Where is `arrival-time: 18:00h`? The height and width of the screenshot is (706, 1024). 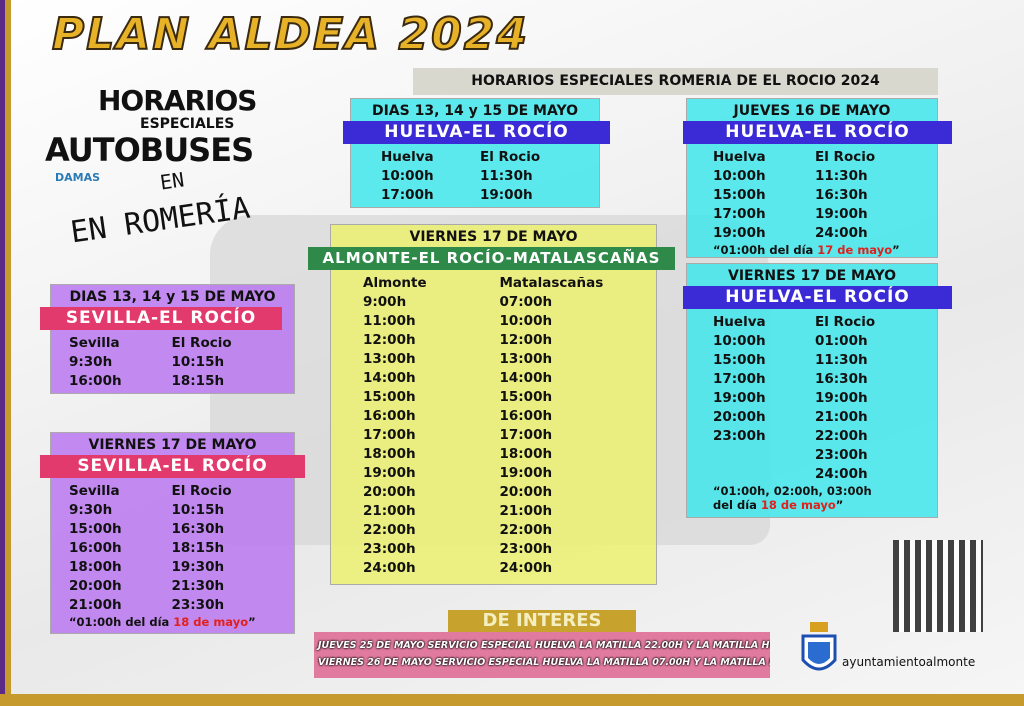 arrival-time: 18:00h is located at coordinates (526, 454).